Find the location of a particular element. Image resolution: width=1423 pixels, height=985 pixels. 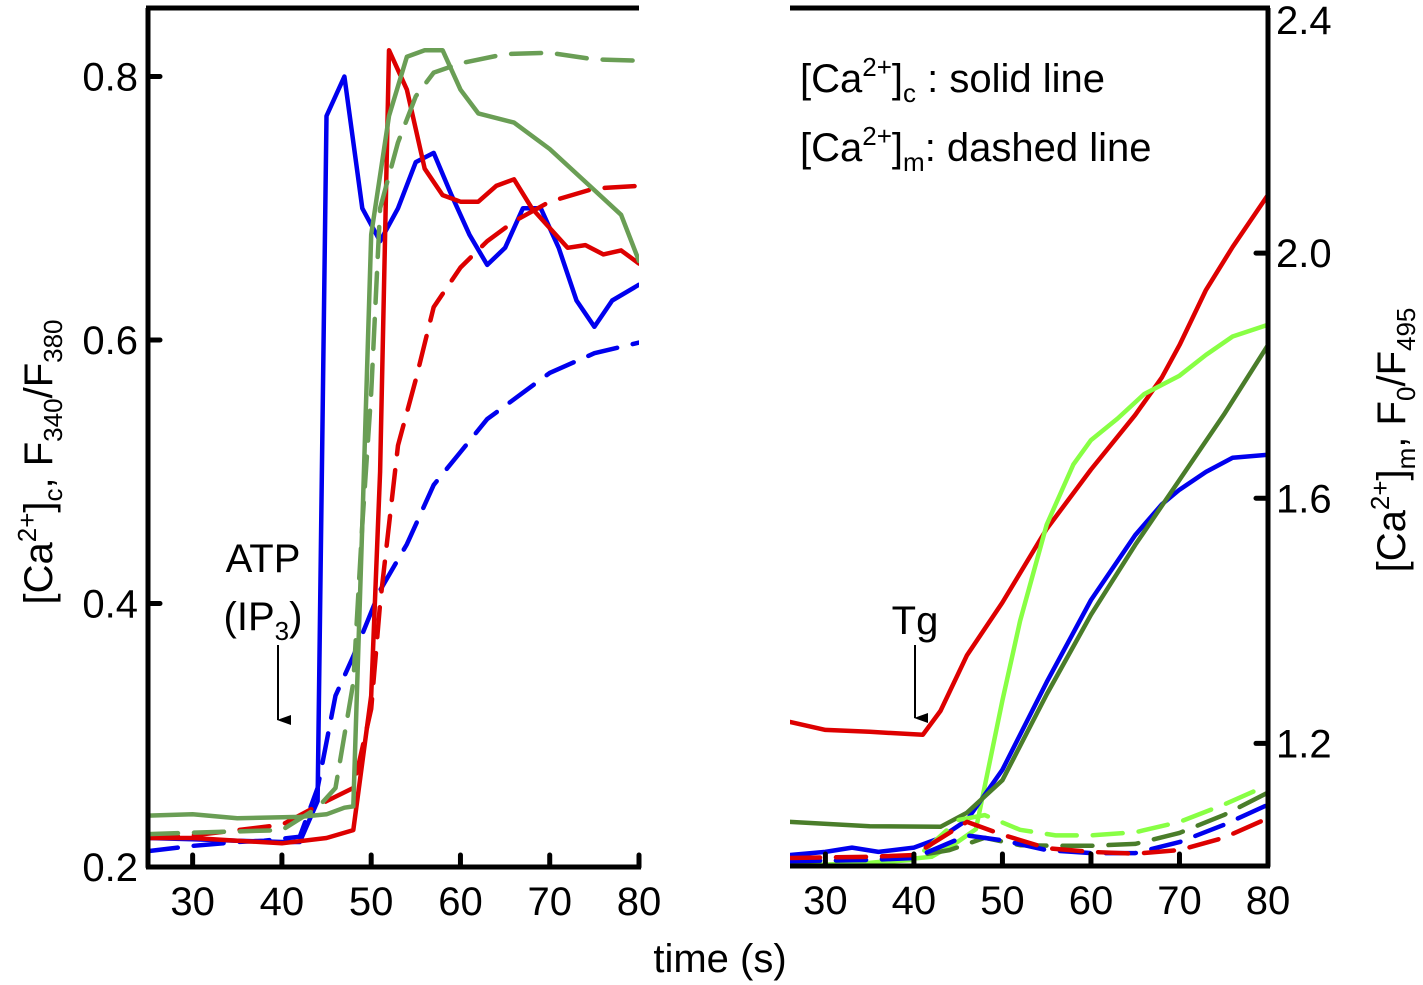

ylabel-sub: c is located at coordinates (53, 494).